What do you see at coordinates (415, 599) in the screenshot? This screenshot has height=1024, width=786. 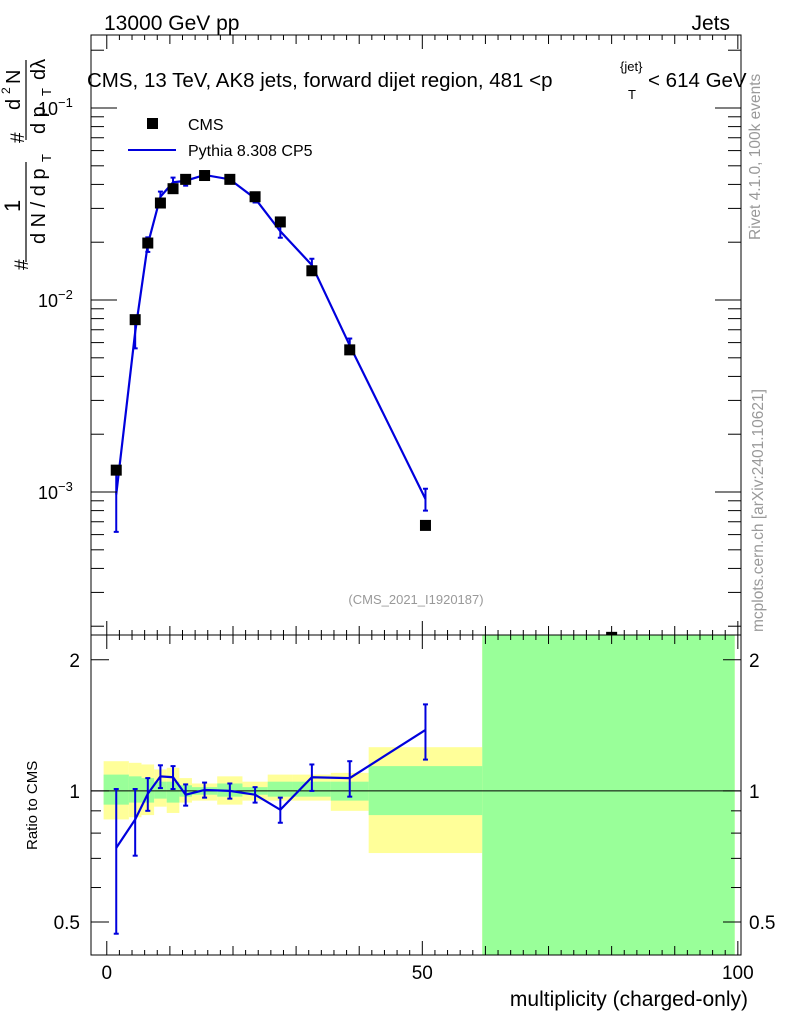 I see `analysis-watermark: (CMS_2021_I1920187)` at bounding box center [415, 599].